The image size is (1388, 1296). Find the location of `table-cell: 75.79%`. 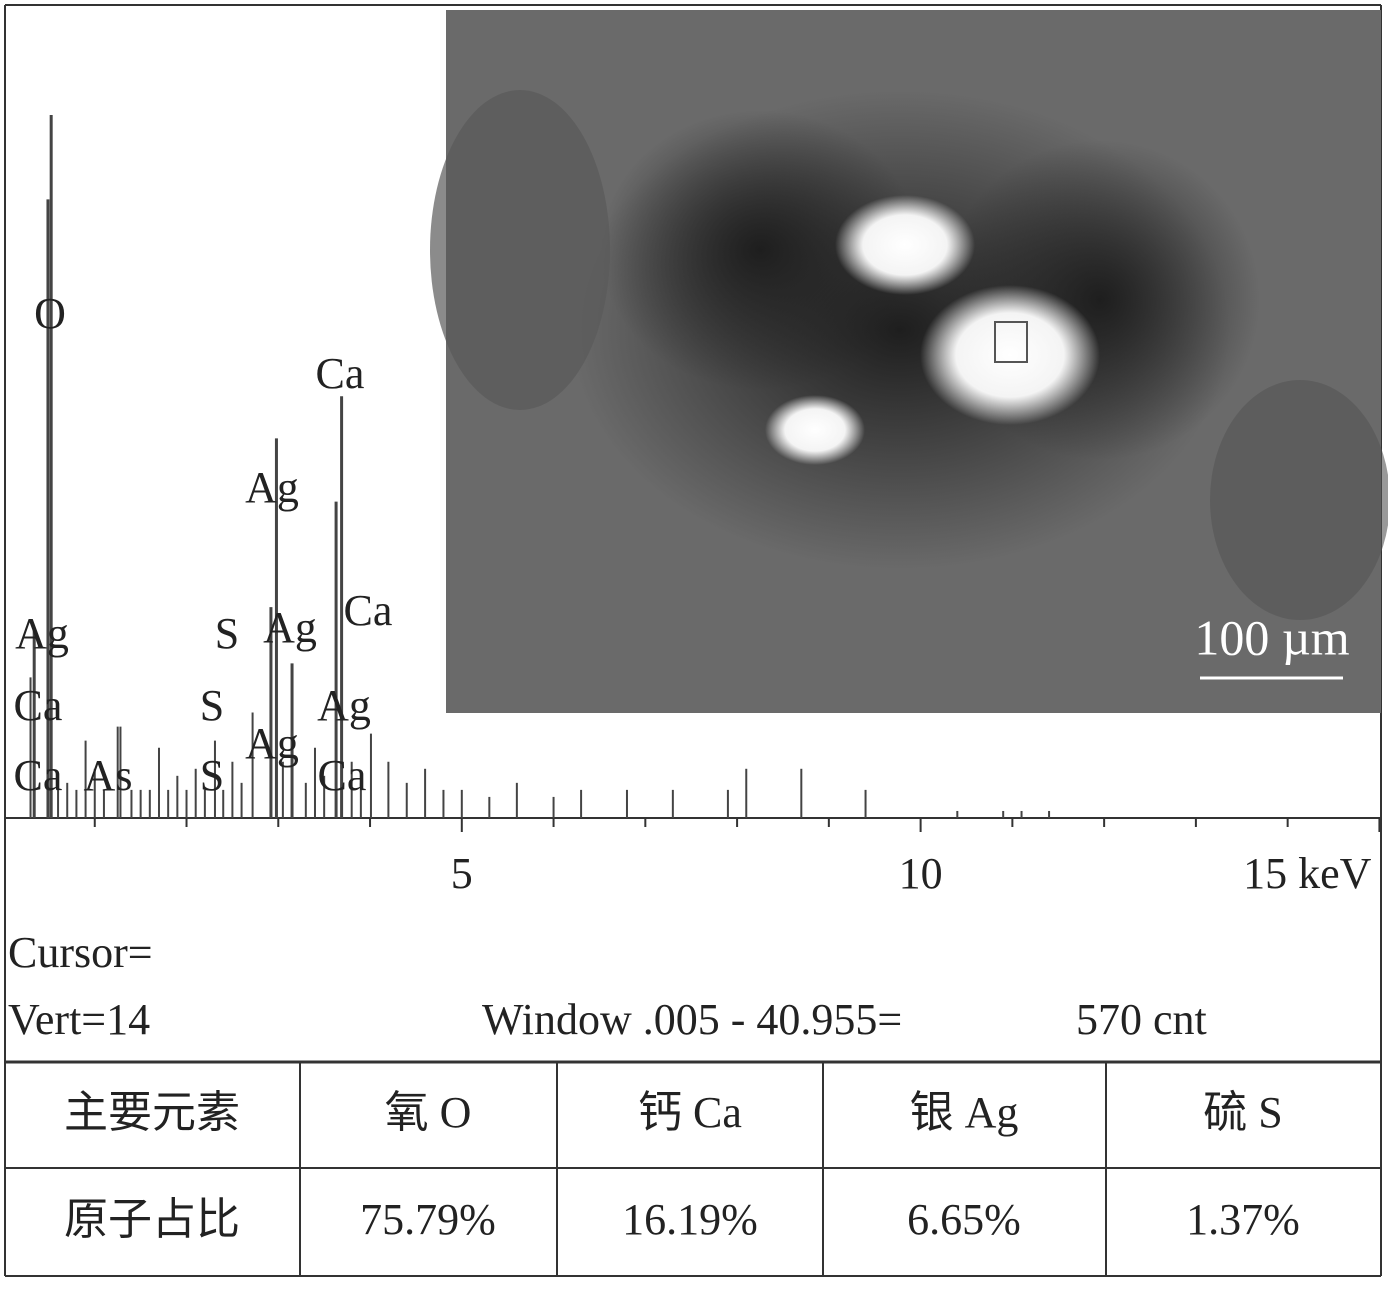

table-cell: 75.79% is located at coordinates (428, 1219).